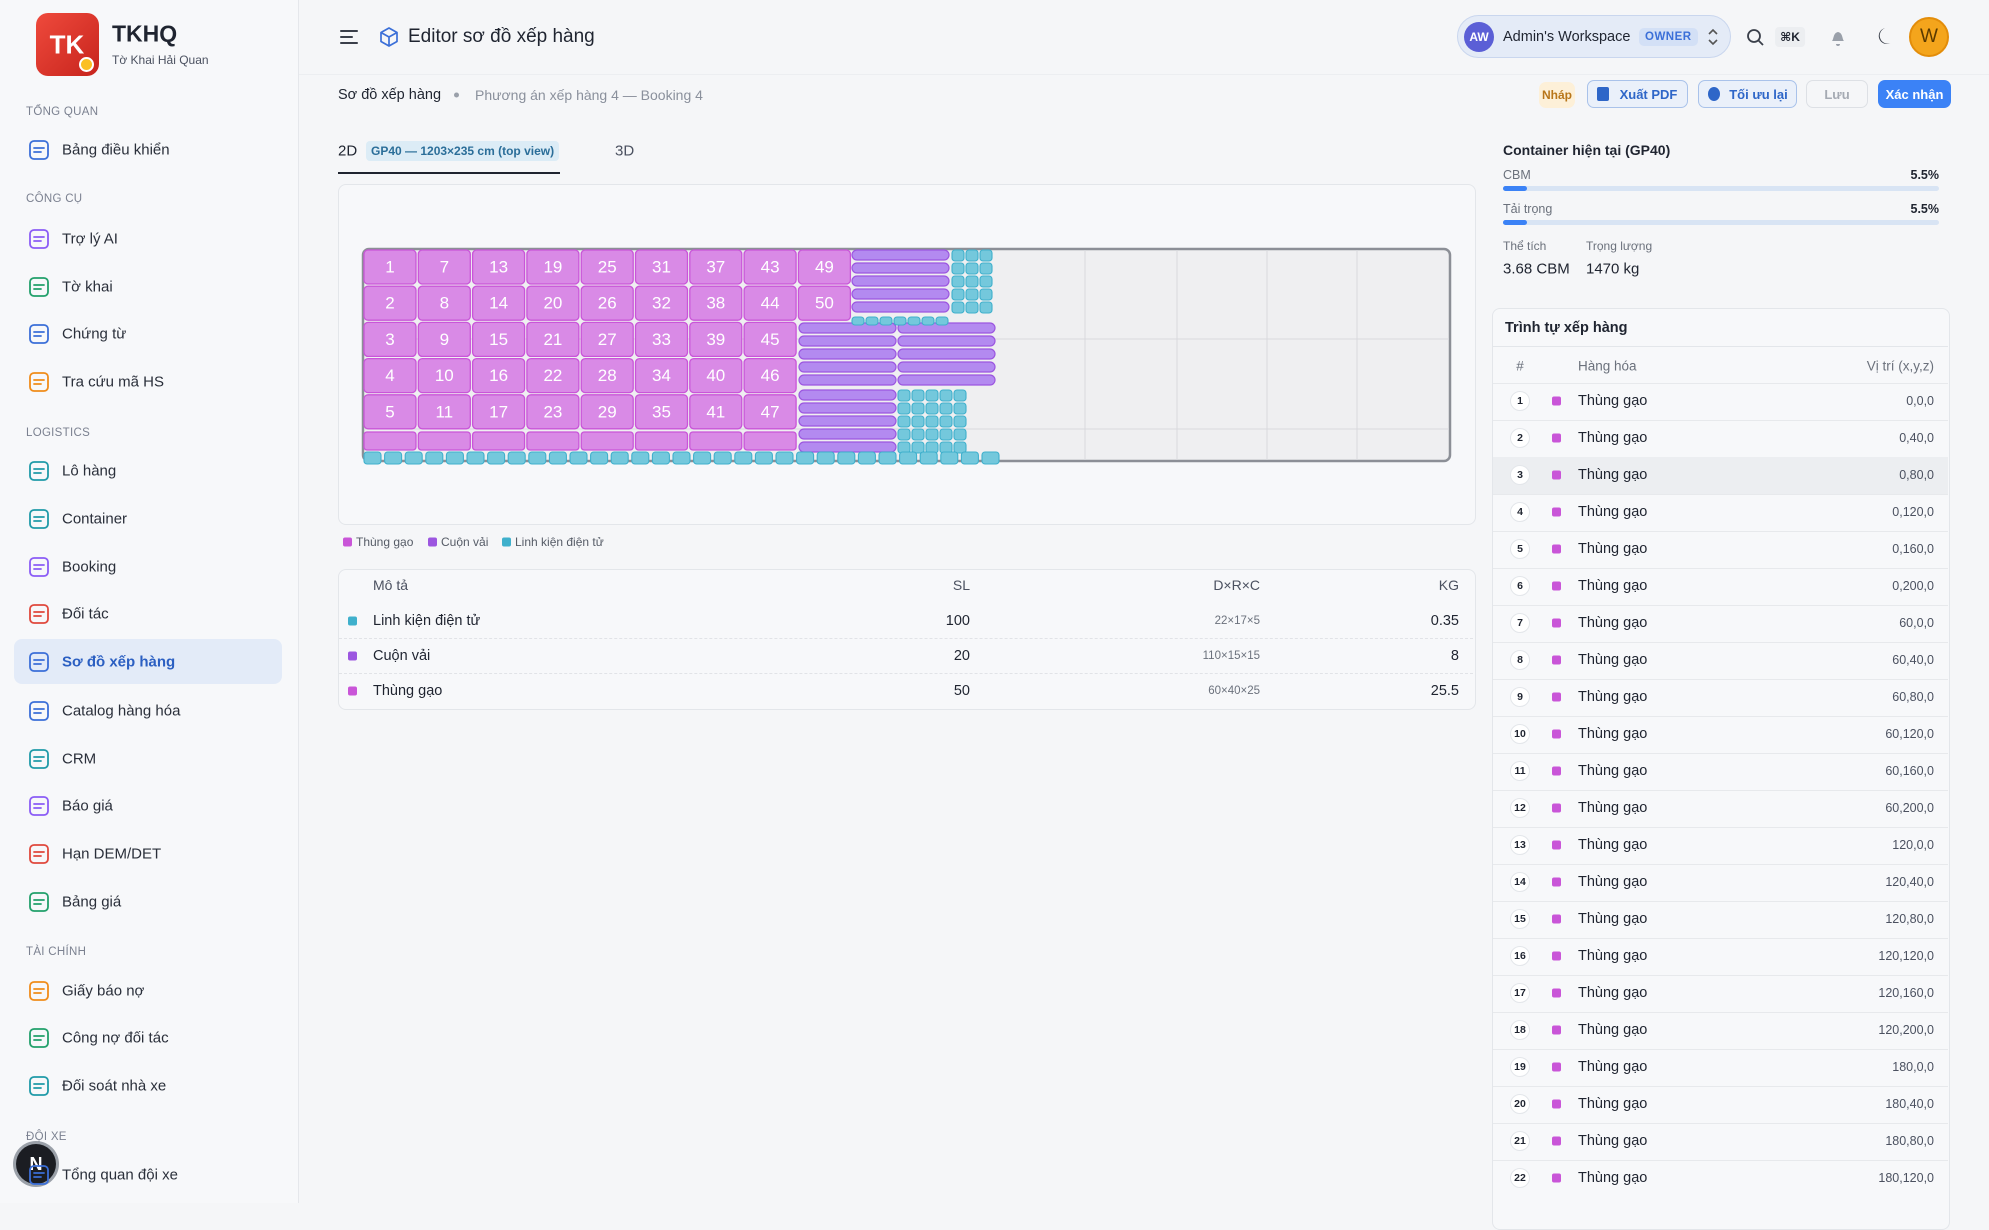 The height and width of the screenshot is (1230, 1989). Describe the element at coordinates (1790, 37) in the screenshot. I see `shortcut: ⌘K` at that location.